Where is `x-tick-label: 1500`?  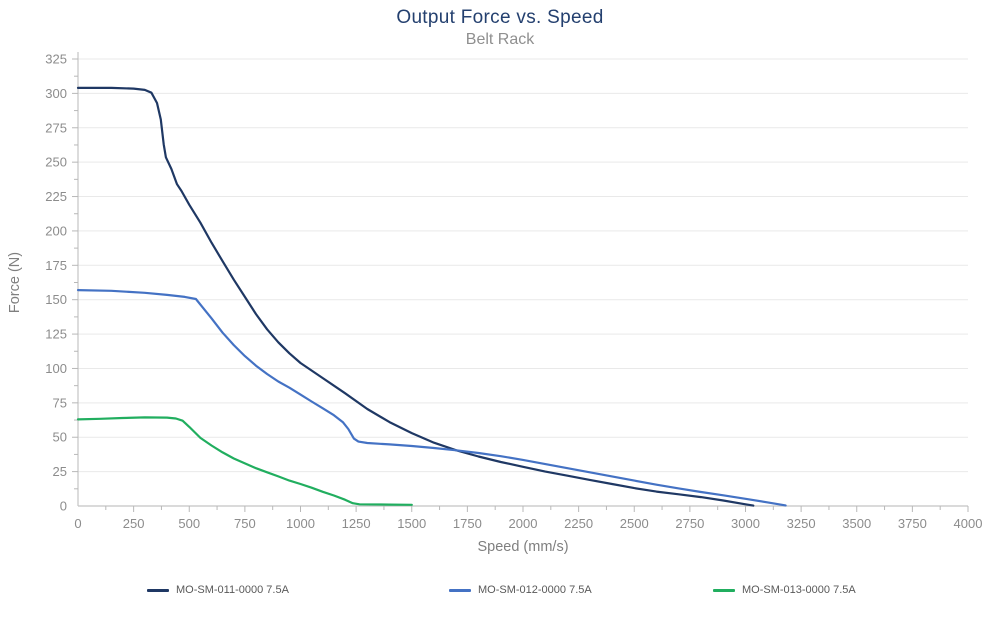 x-tick-label: 1500 is located at coordinates (411, 523).